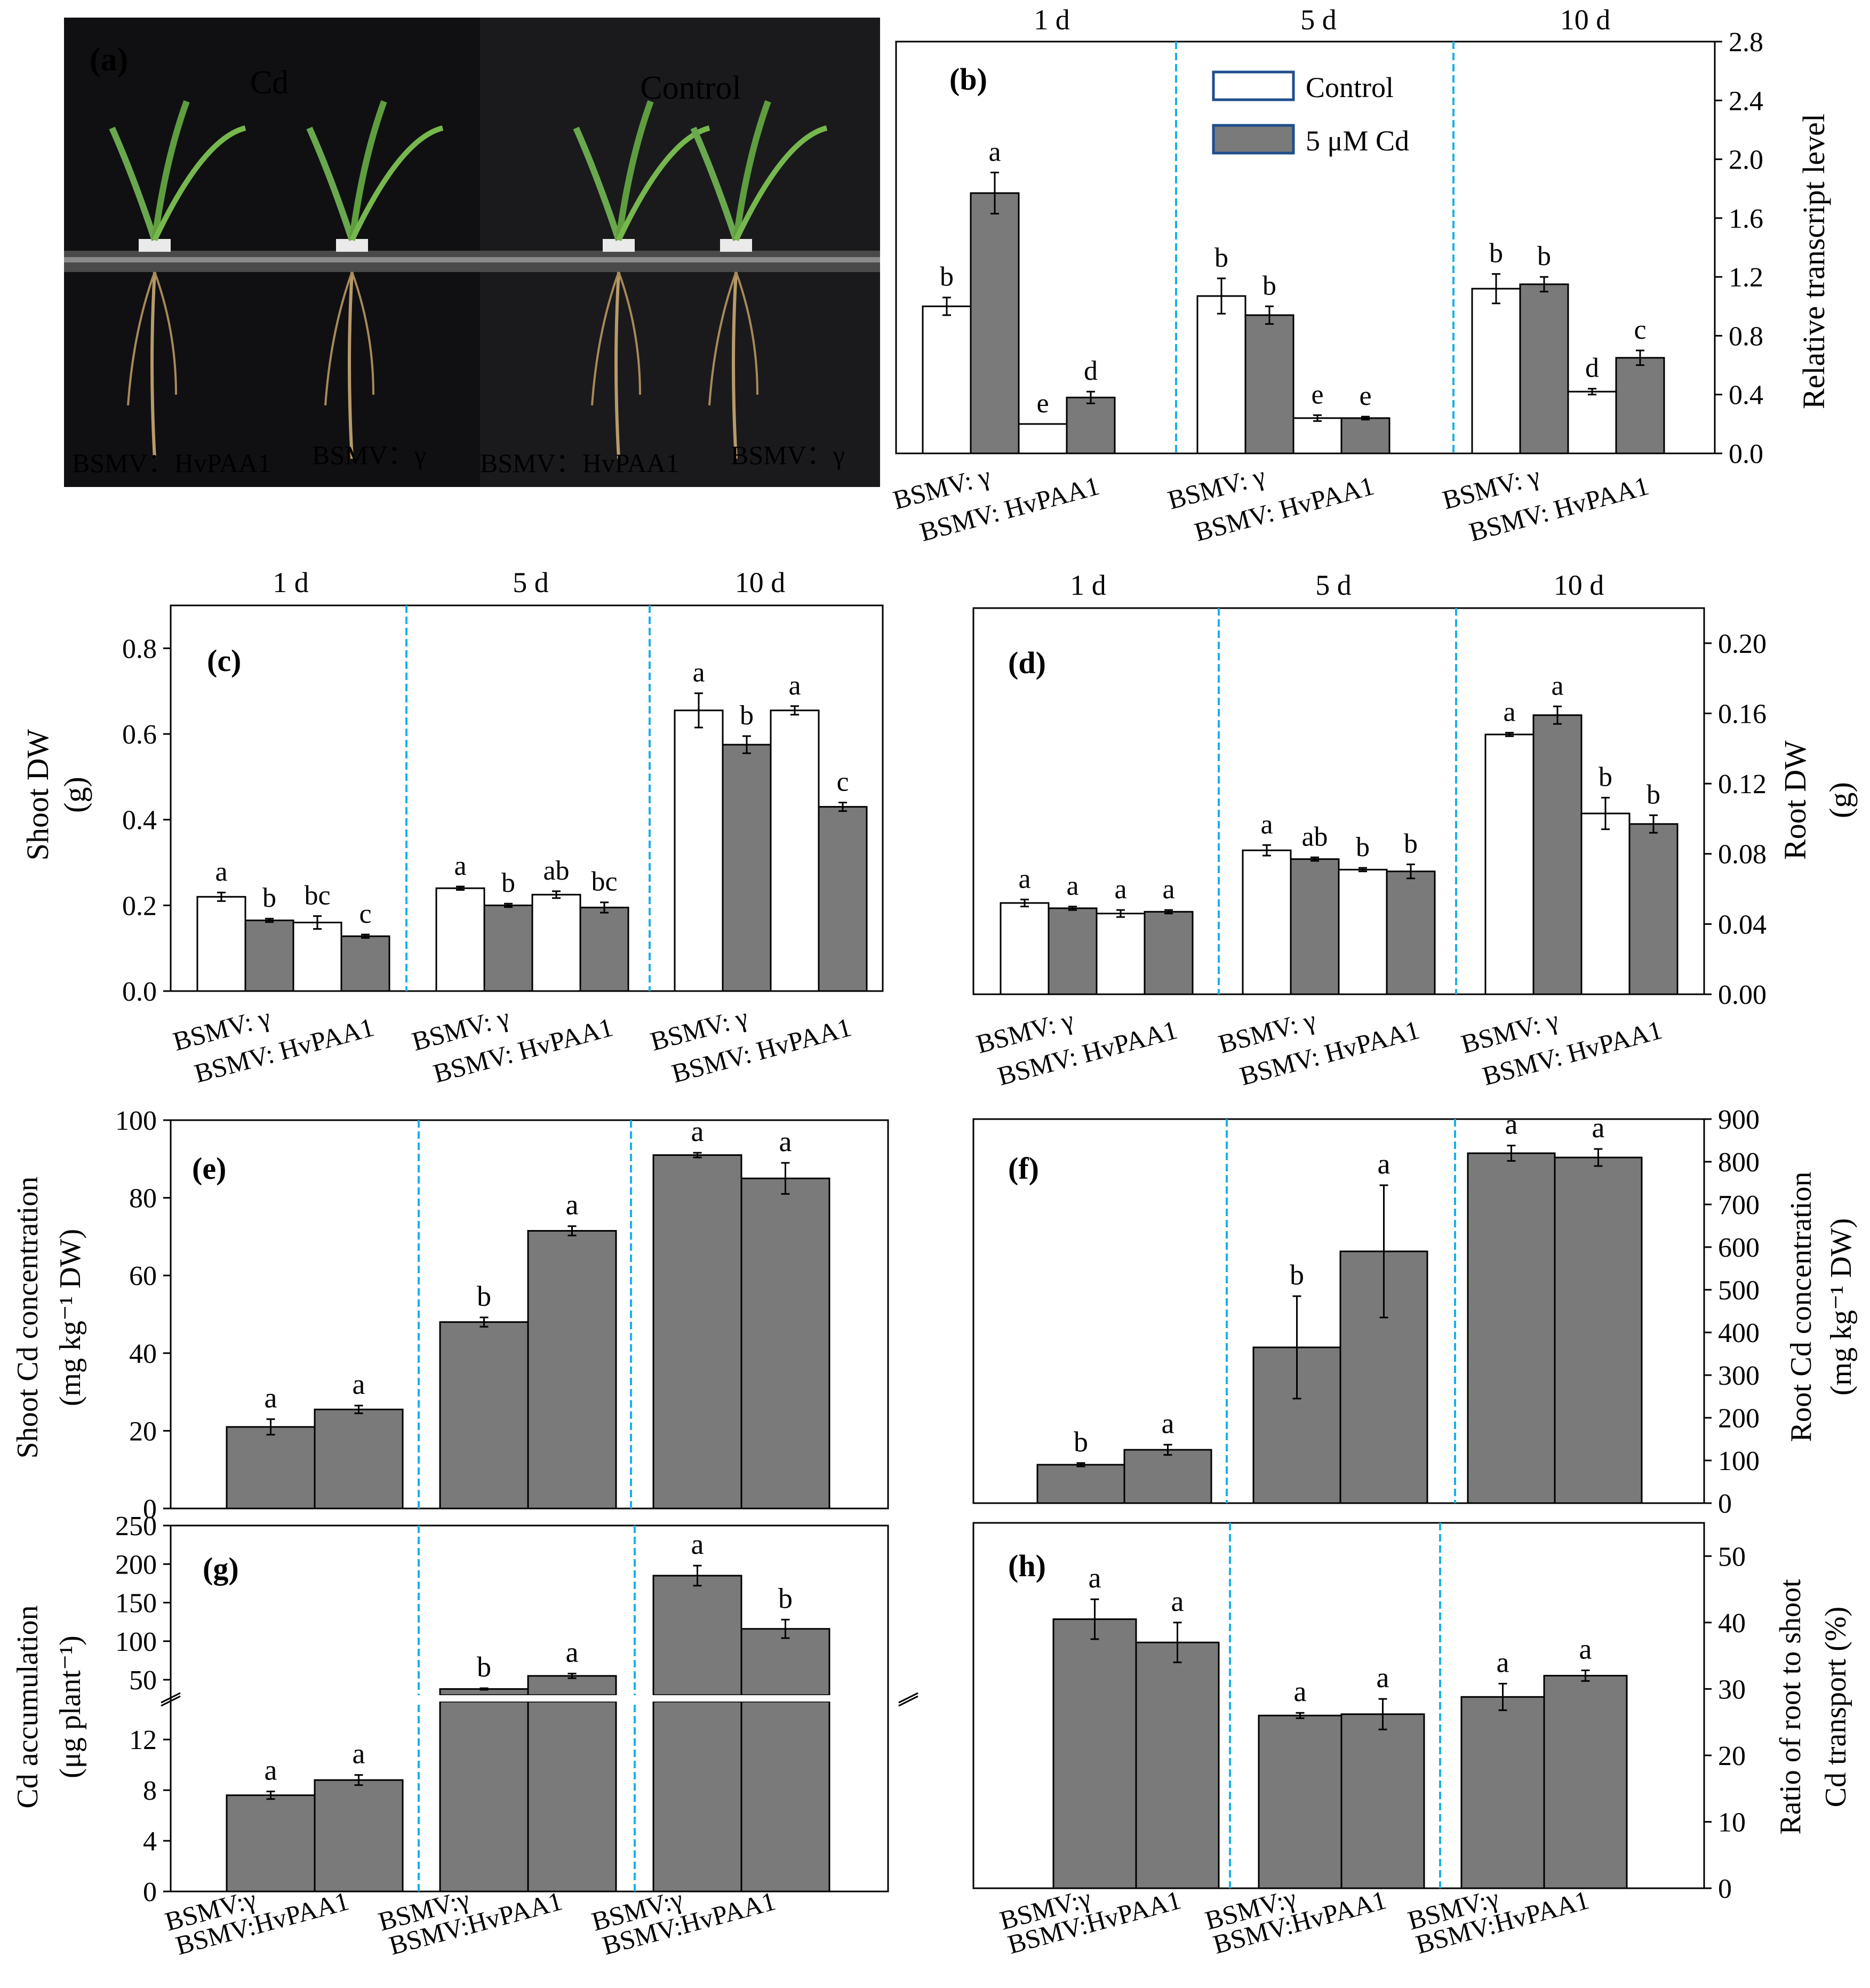  Describe the element at coordinates (1732, 1689) in the screenshot. I see `y-tick-label: 30` at that location.